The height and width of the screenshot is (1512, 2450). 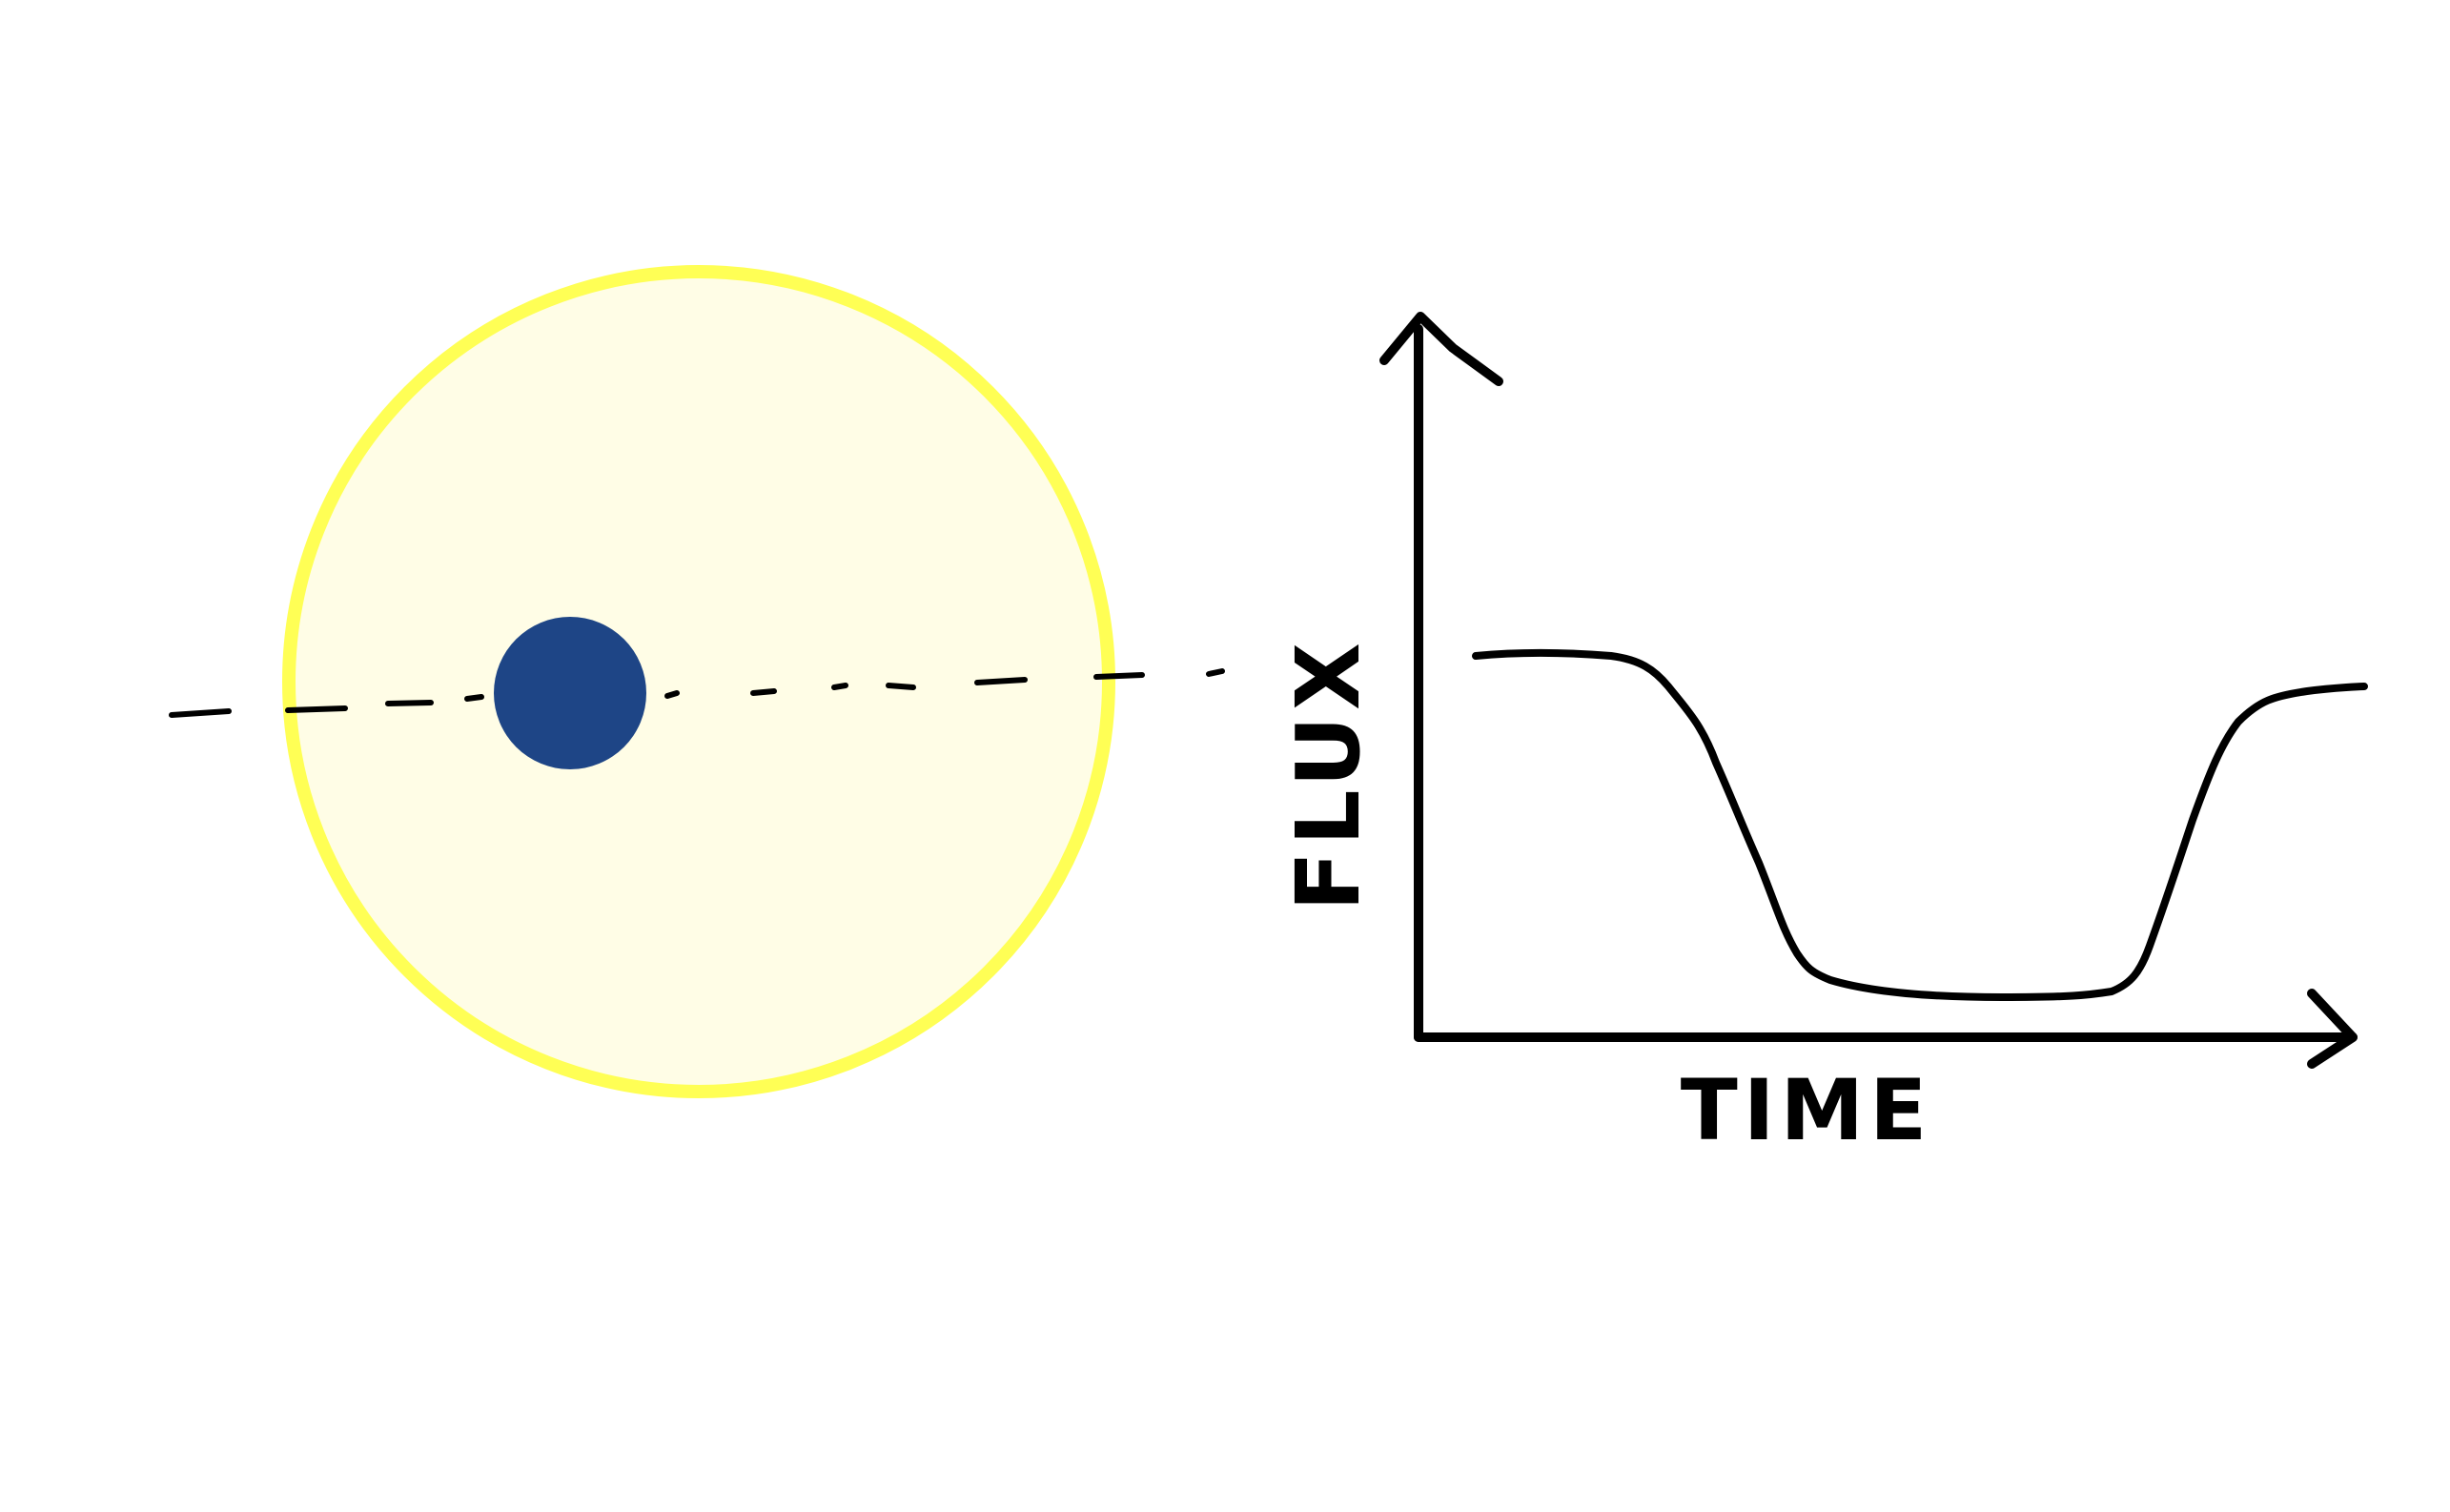 What do you see at coordinates (697, 693) in the screenshot?
I see `orbit-path` at bounding box center [697, 693].